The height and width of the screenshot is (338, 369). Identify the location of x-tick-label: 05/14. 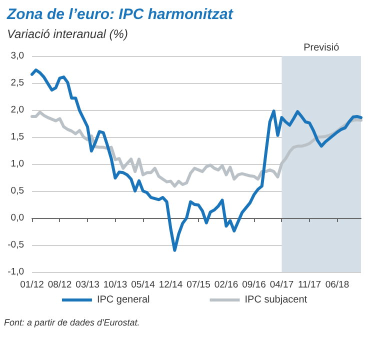
(143, 285).